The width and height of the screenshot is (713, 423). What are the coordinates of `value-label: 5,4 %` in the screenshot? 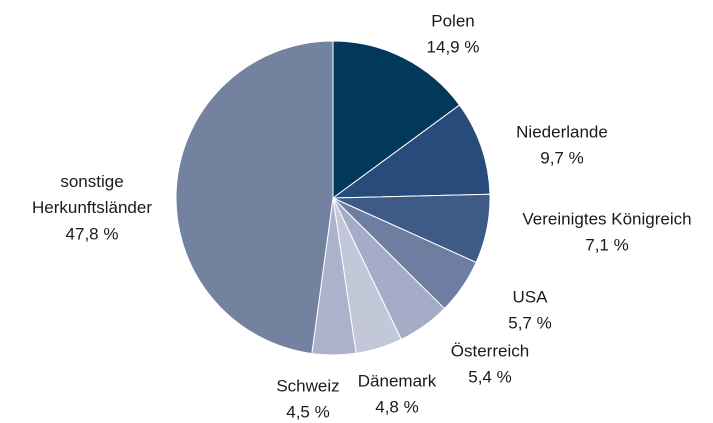 It's located at (489, 376).